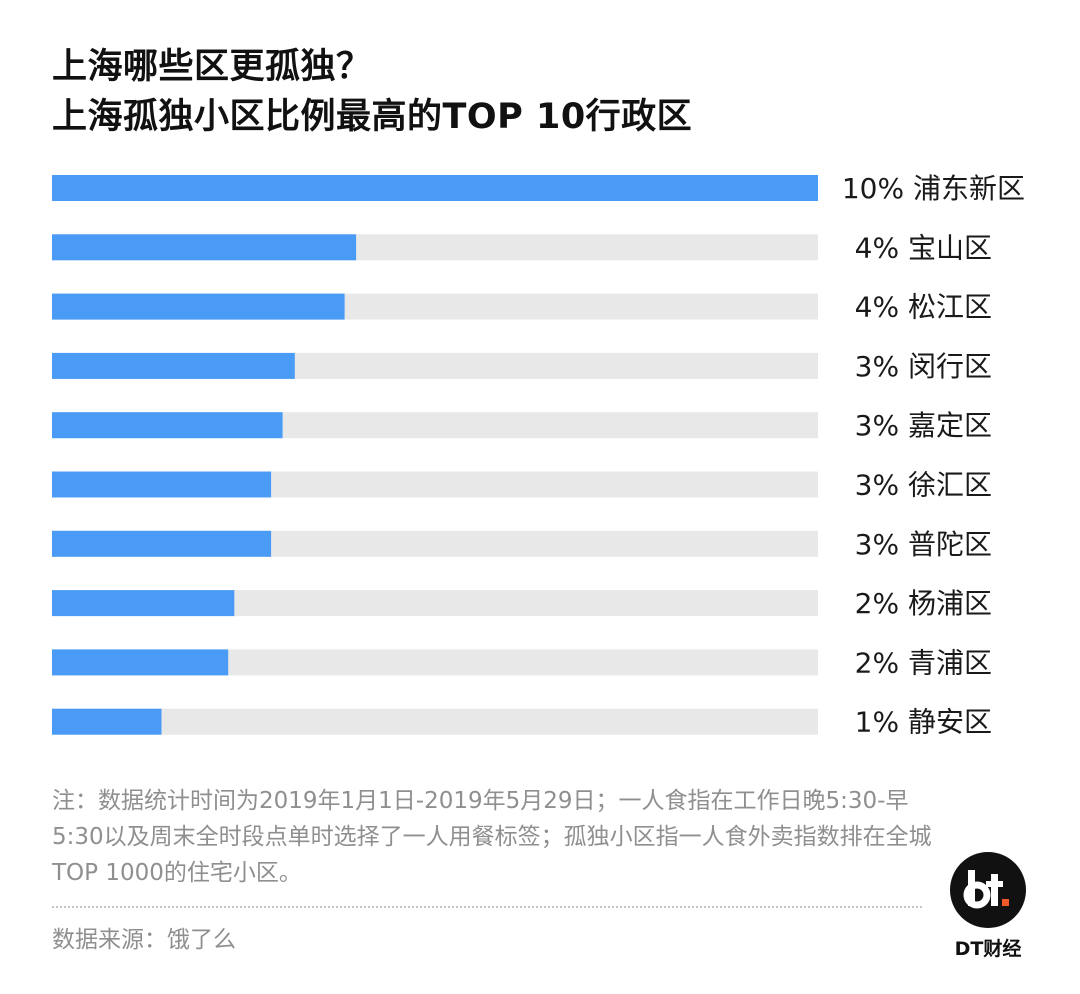 The width and height of the screenshot is (1080, 994). What do you see at coordinates (933, 188) in the screenshot?
I see `bar-label: 10% 浦东新区` at bounding box center [933, 188].